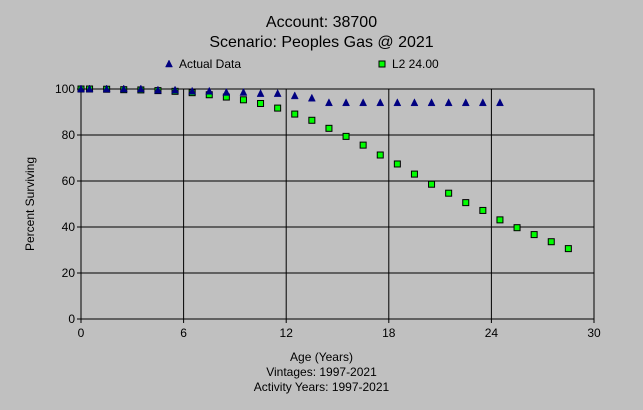 The height and width of the screenshot is (410, 643). Describe the element at coordinates (321, 387) in the screenshot. I see `activity-years-label: Activity Years: 1997-2021` at that location.